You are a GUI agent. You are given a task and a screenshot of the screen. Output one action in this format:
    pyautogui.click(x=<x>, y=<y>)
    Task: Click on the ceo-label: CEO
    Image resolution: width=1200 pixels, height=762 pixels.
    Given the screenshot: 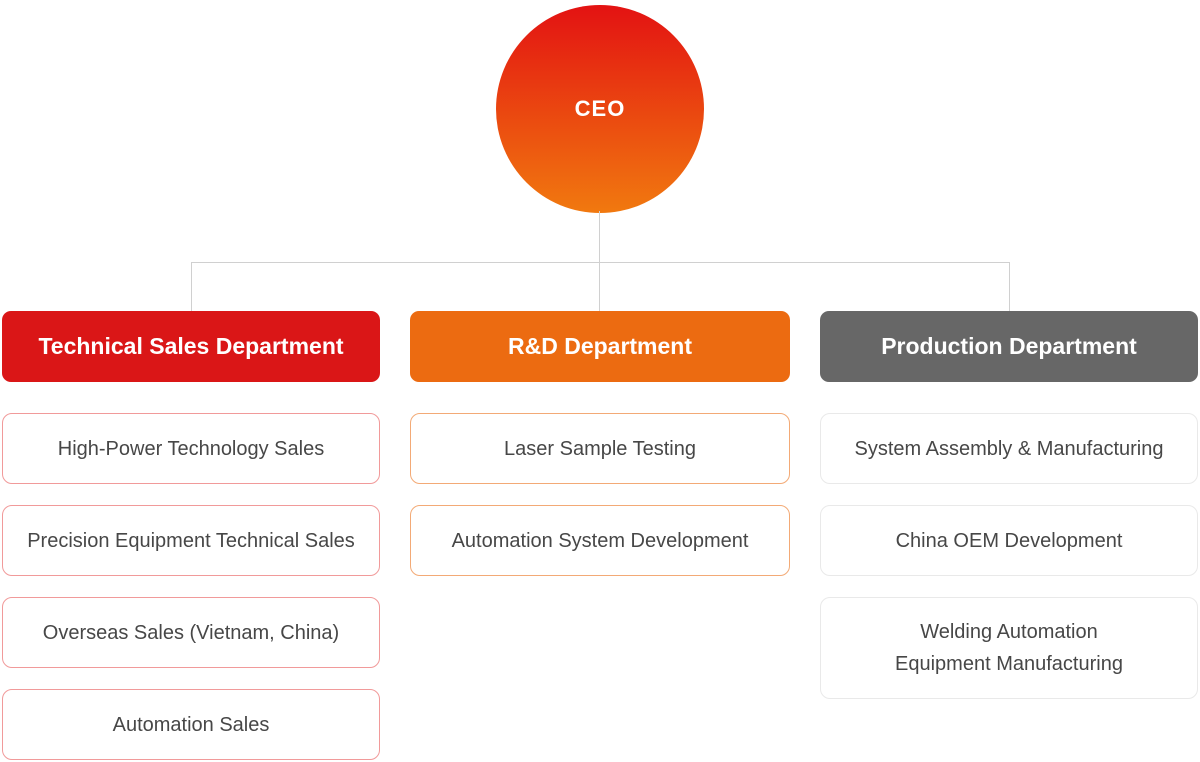 What is the action you would take?
    pyautogui.click(x=600, y=108)
    